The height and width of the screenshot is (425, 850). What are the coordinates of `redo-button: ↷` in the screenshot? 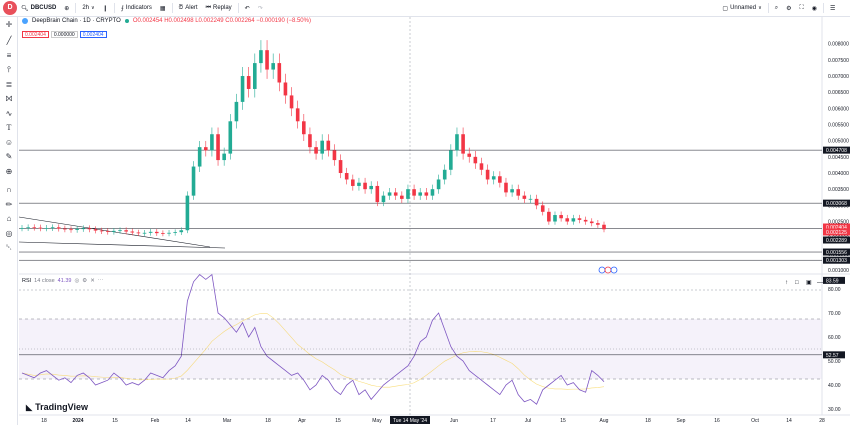 It's located at (260, 8).